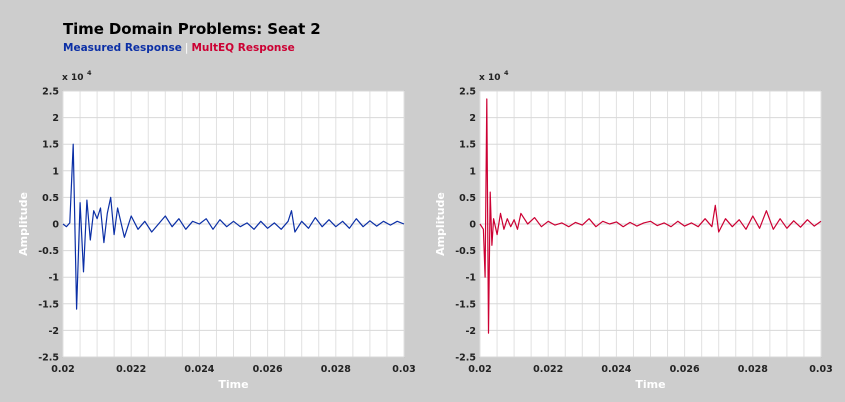 Image resolution: width=845 pixels, height=402 pixels. What do you see at coordinates (192, 29) in the screenshot?
I see `page-title: Time Domain Problems: Seat 2` at bounding box center [192, 29].